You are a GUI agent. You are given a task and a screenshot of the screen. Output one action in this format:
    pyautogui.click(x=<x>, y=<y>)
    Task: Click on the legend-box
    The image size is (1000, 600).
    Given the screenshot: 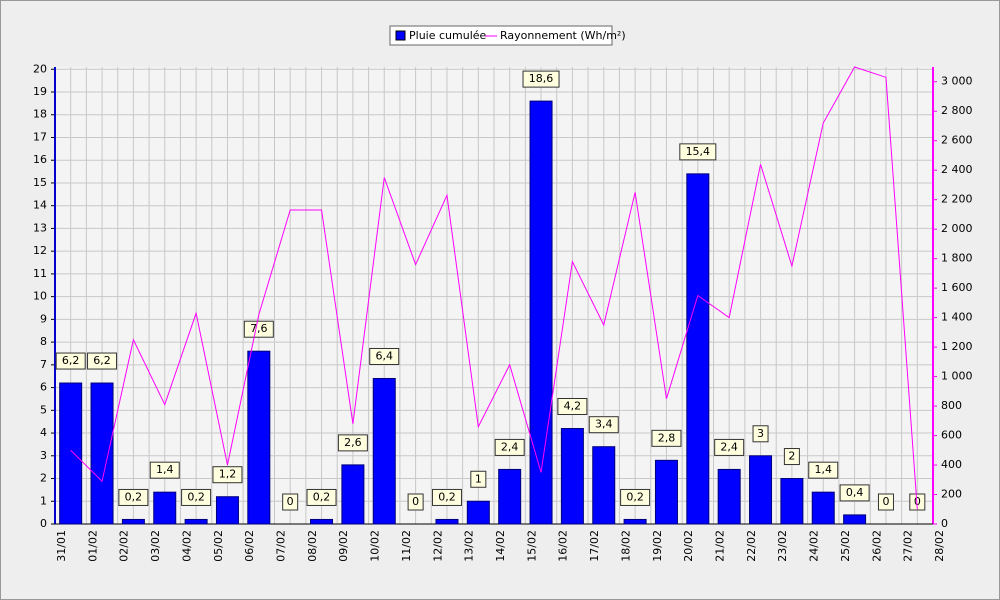 What is the action you would take?
    pyautogui.click(x=501, y=35)
    